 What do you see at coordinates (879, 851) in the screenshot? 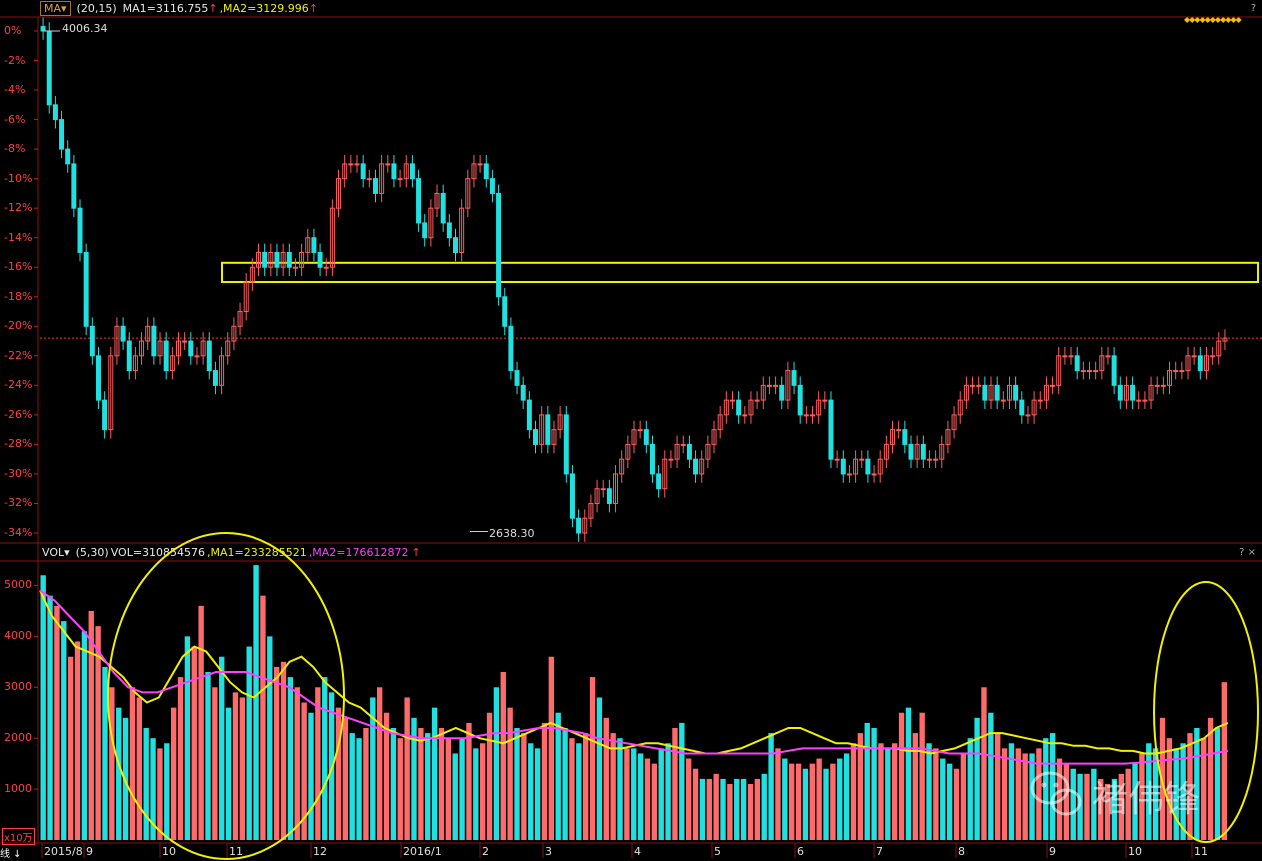
I see `x-tick-label: 7` at bounding box center [879, 851].